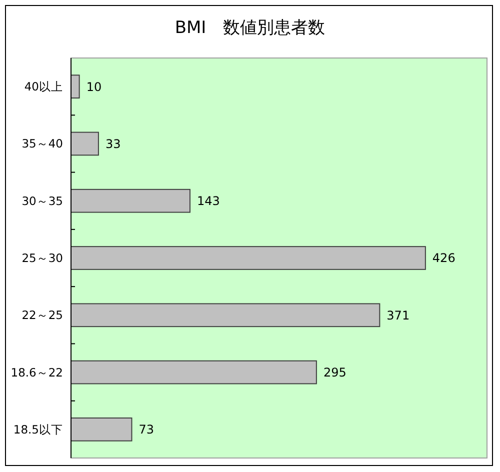  What do you see at coordinates (42, 258) in the screenshot?
I see `y-tick-label: 25～30` at bounding box center [42, 258].